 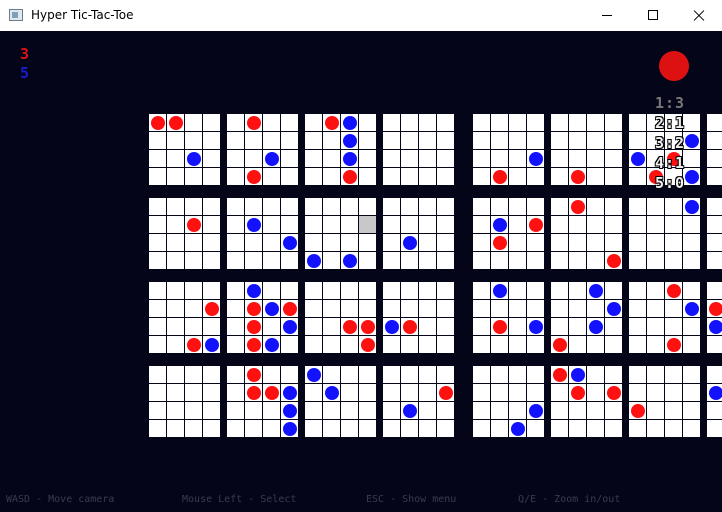 What do you see at coordinates (607, 15) in the screenshot?
I see `minimize-button` at bounding box center [607, 15].